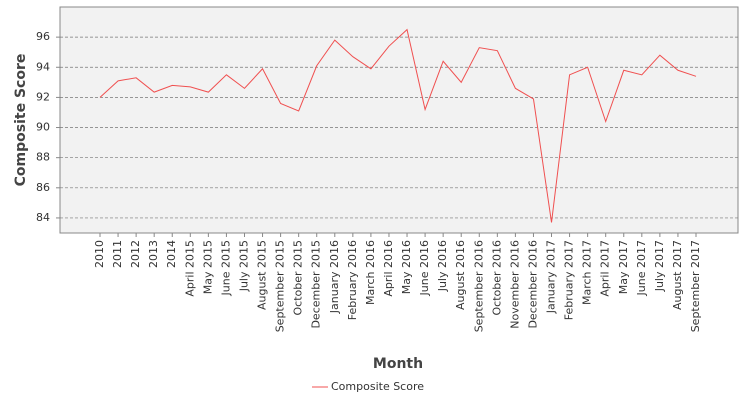 The image size is (750, 404). What do you see at coordinates (460, 275) in the screenshot?
I see `x-tick-label: August 2016` at bounding box center [460, 275].